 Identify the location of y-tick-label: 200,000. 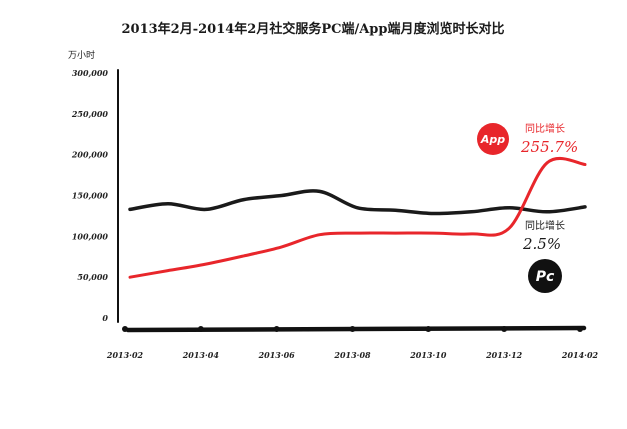
(90, 155).